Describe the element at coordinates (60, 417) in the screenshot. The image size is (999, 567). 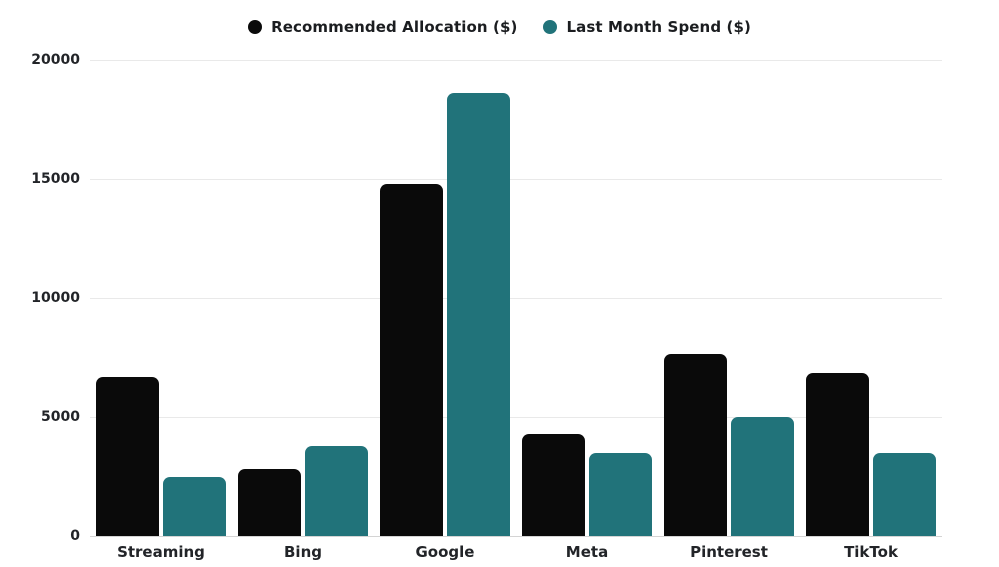
I see `y-axis-tick-label-5000: 5000` at that location.